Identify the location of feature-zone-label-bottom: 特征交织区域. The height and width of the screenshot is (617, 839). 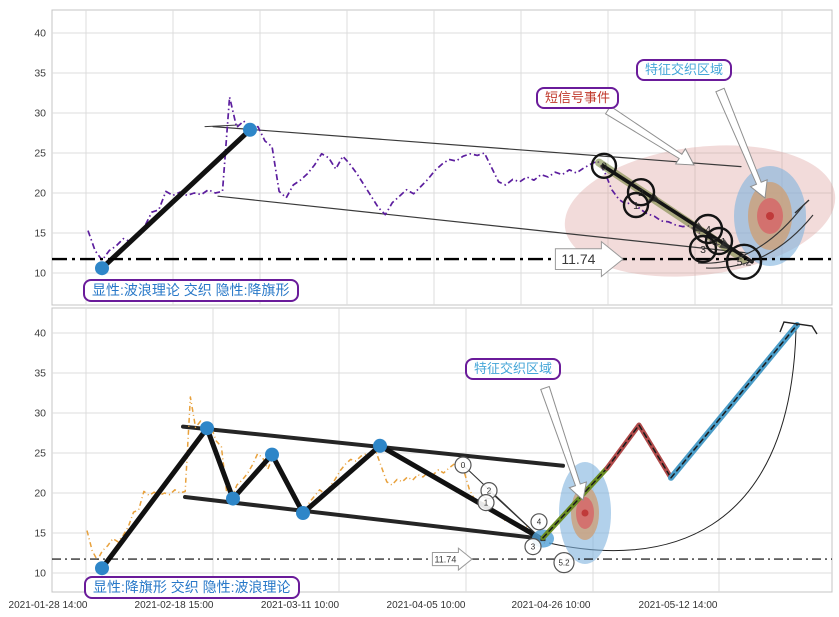
(513, 369).